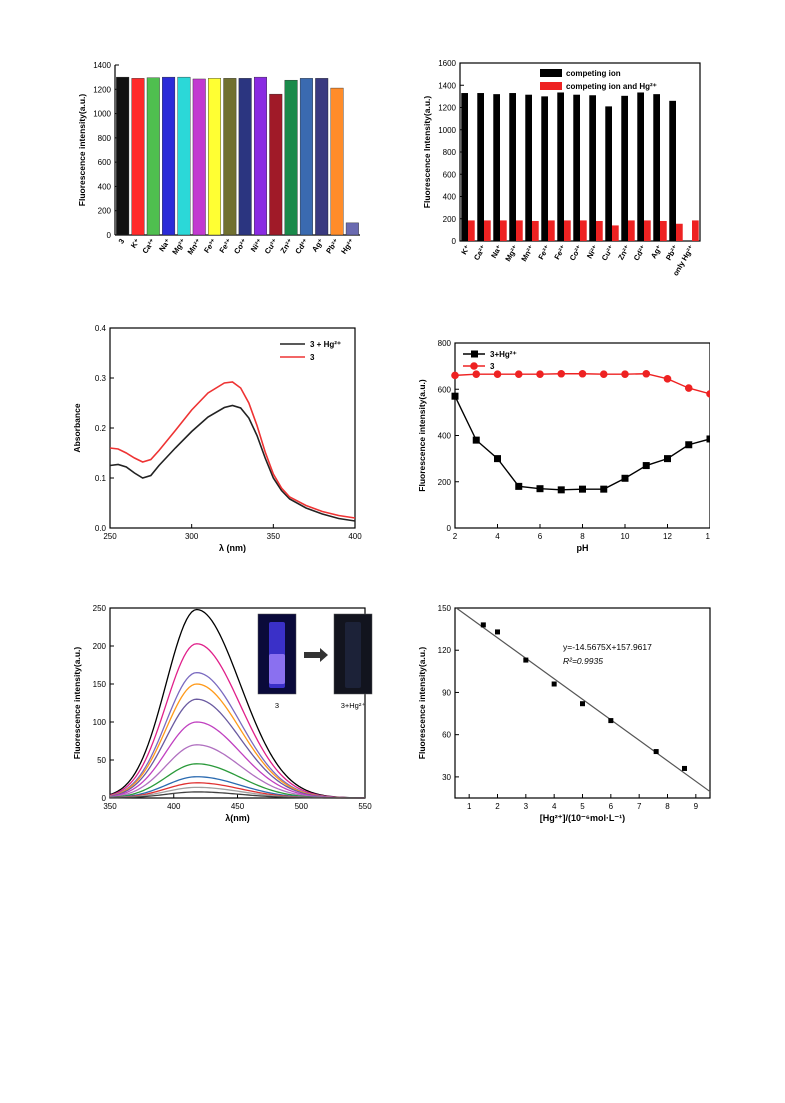 This screenshot has width=785, height=1103. I want to click on x-tick-label: 500, so click(302, 806).